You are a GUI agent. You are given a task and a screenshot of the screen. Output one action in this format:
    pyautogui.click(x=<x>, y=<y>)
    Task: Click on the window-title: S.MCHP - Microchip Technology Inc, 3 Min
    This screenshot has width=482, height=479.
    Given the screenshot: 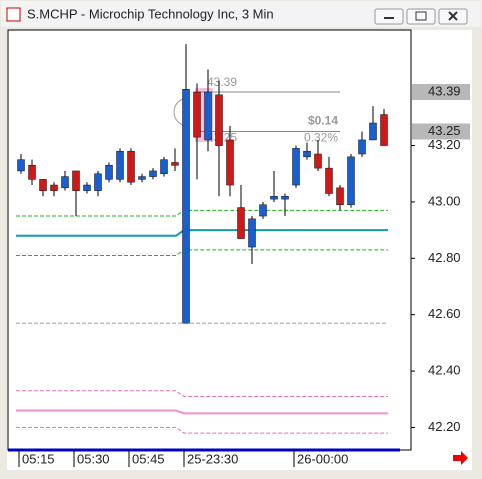 What is the action you would take?
    pyautogui.click(x=150, y=13)
    